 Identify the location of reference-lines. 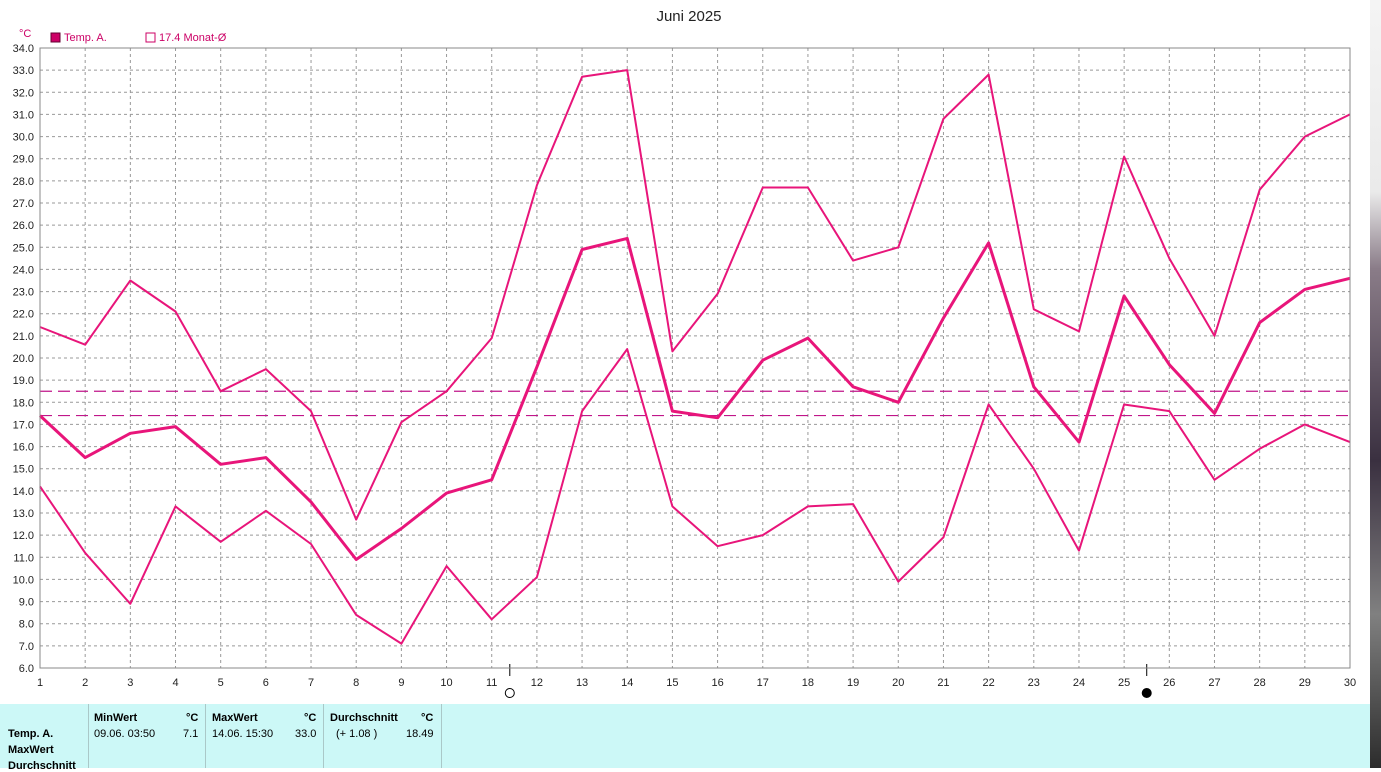
(695, 403).